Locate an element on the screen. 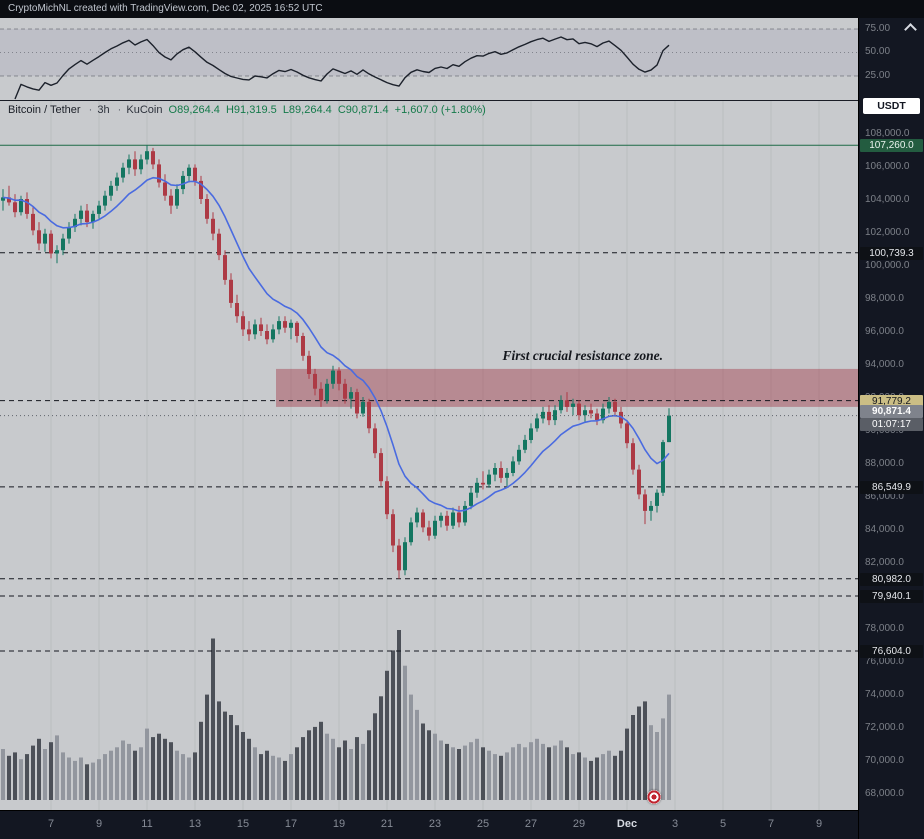  price-tick-label: 94,000.0 is located at coordinates (884, 364).